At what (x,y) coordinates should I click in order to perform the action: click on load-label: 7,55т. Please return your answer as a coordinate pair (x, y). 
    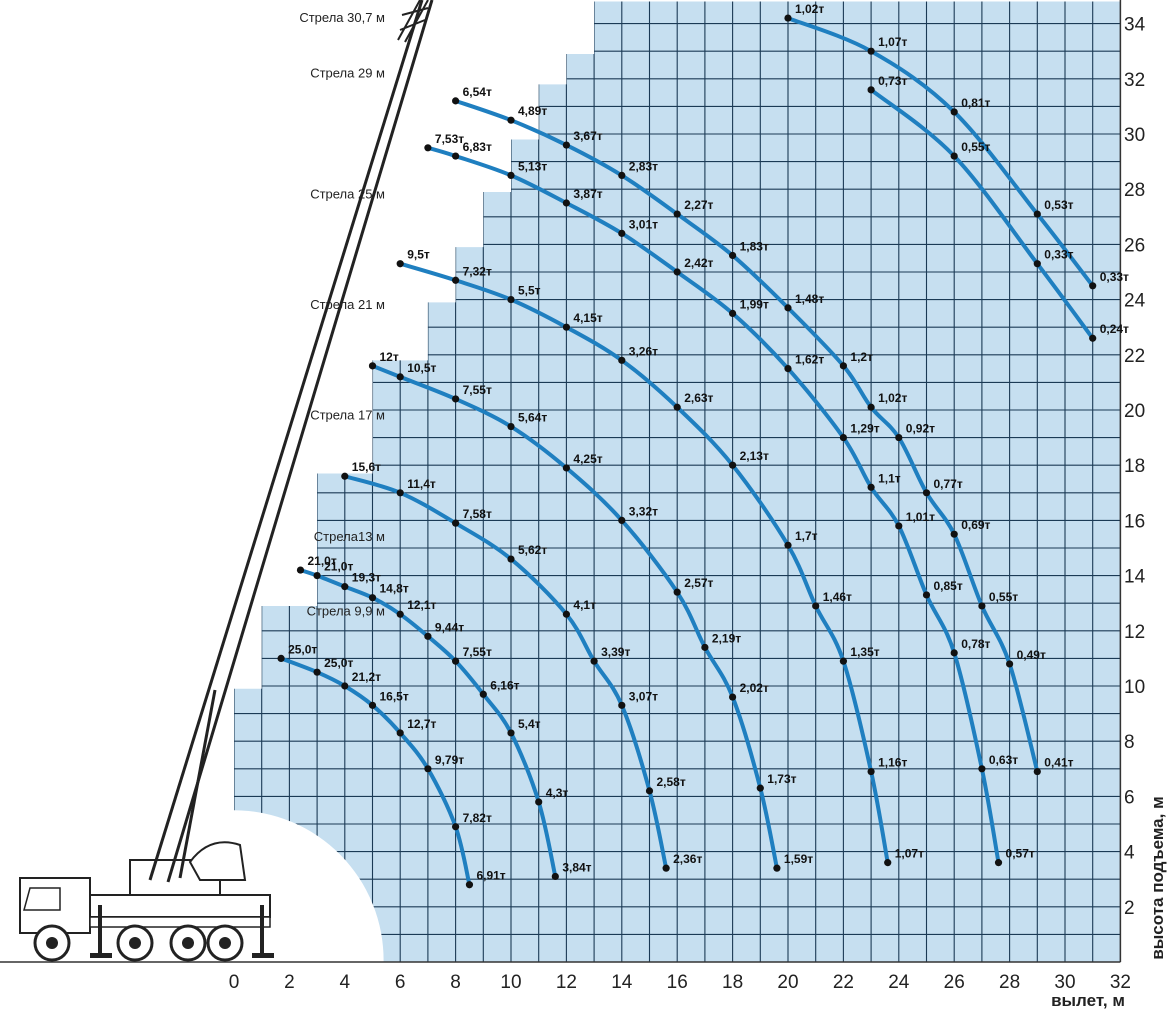
    Looking at the image, I should click on (477, 652).